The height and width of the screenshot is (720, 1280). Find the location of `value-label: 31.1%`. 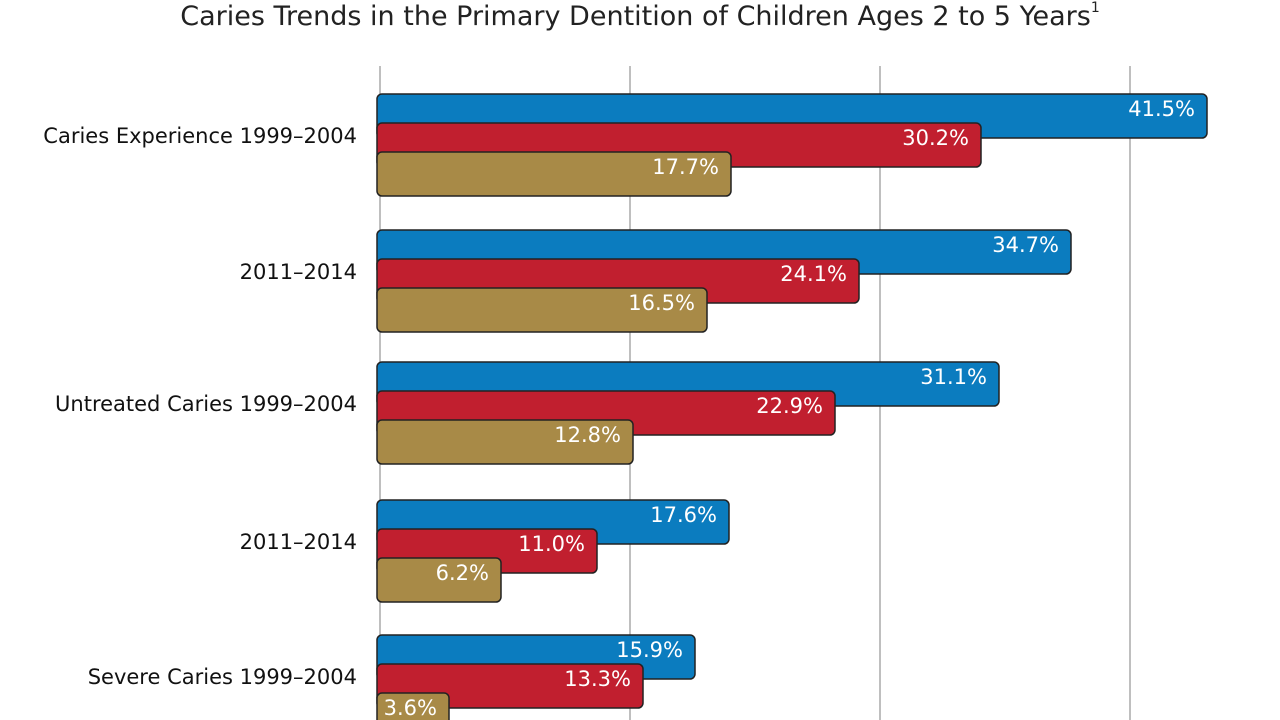

value-label: 31.1% is located at coordinates (953, 377).